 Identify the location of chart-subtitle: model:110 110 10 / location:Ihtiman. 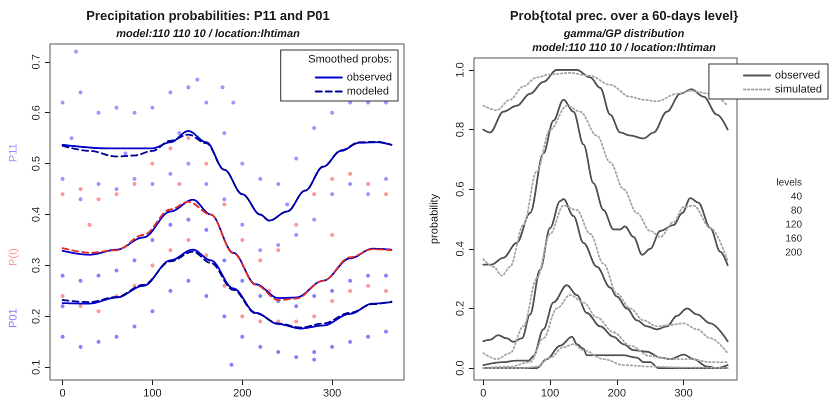
(208, 34).